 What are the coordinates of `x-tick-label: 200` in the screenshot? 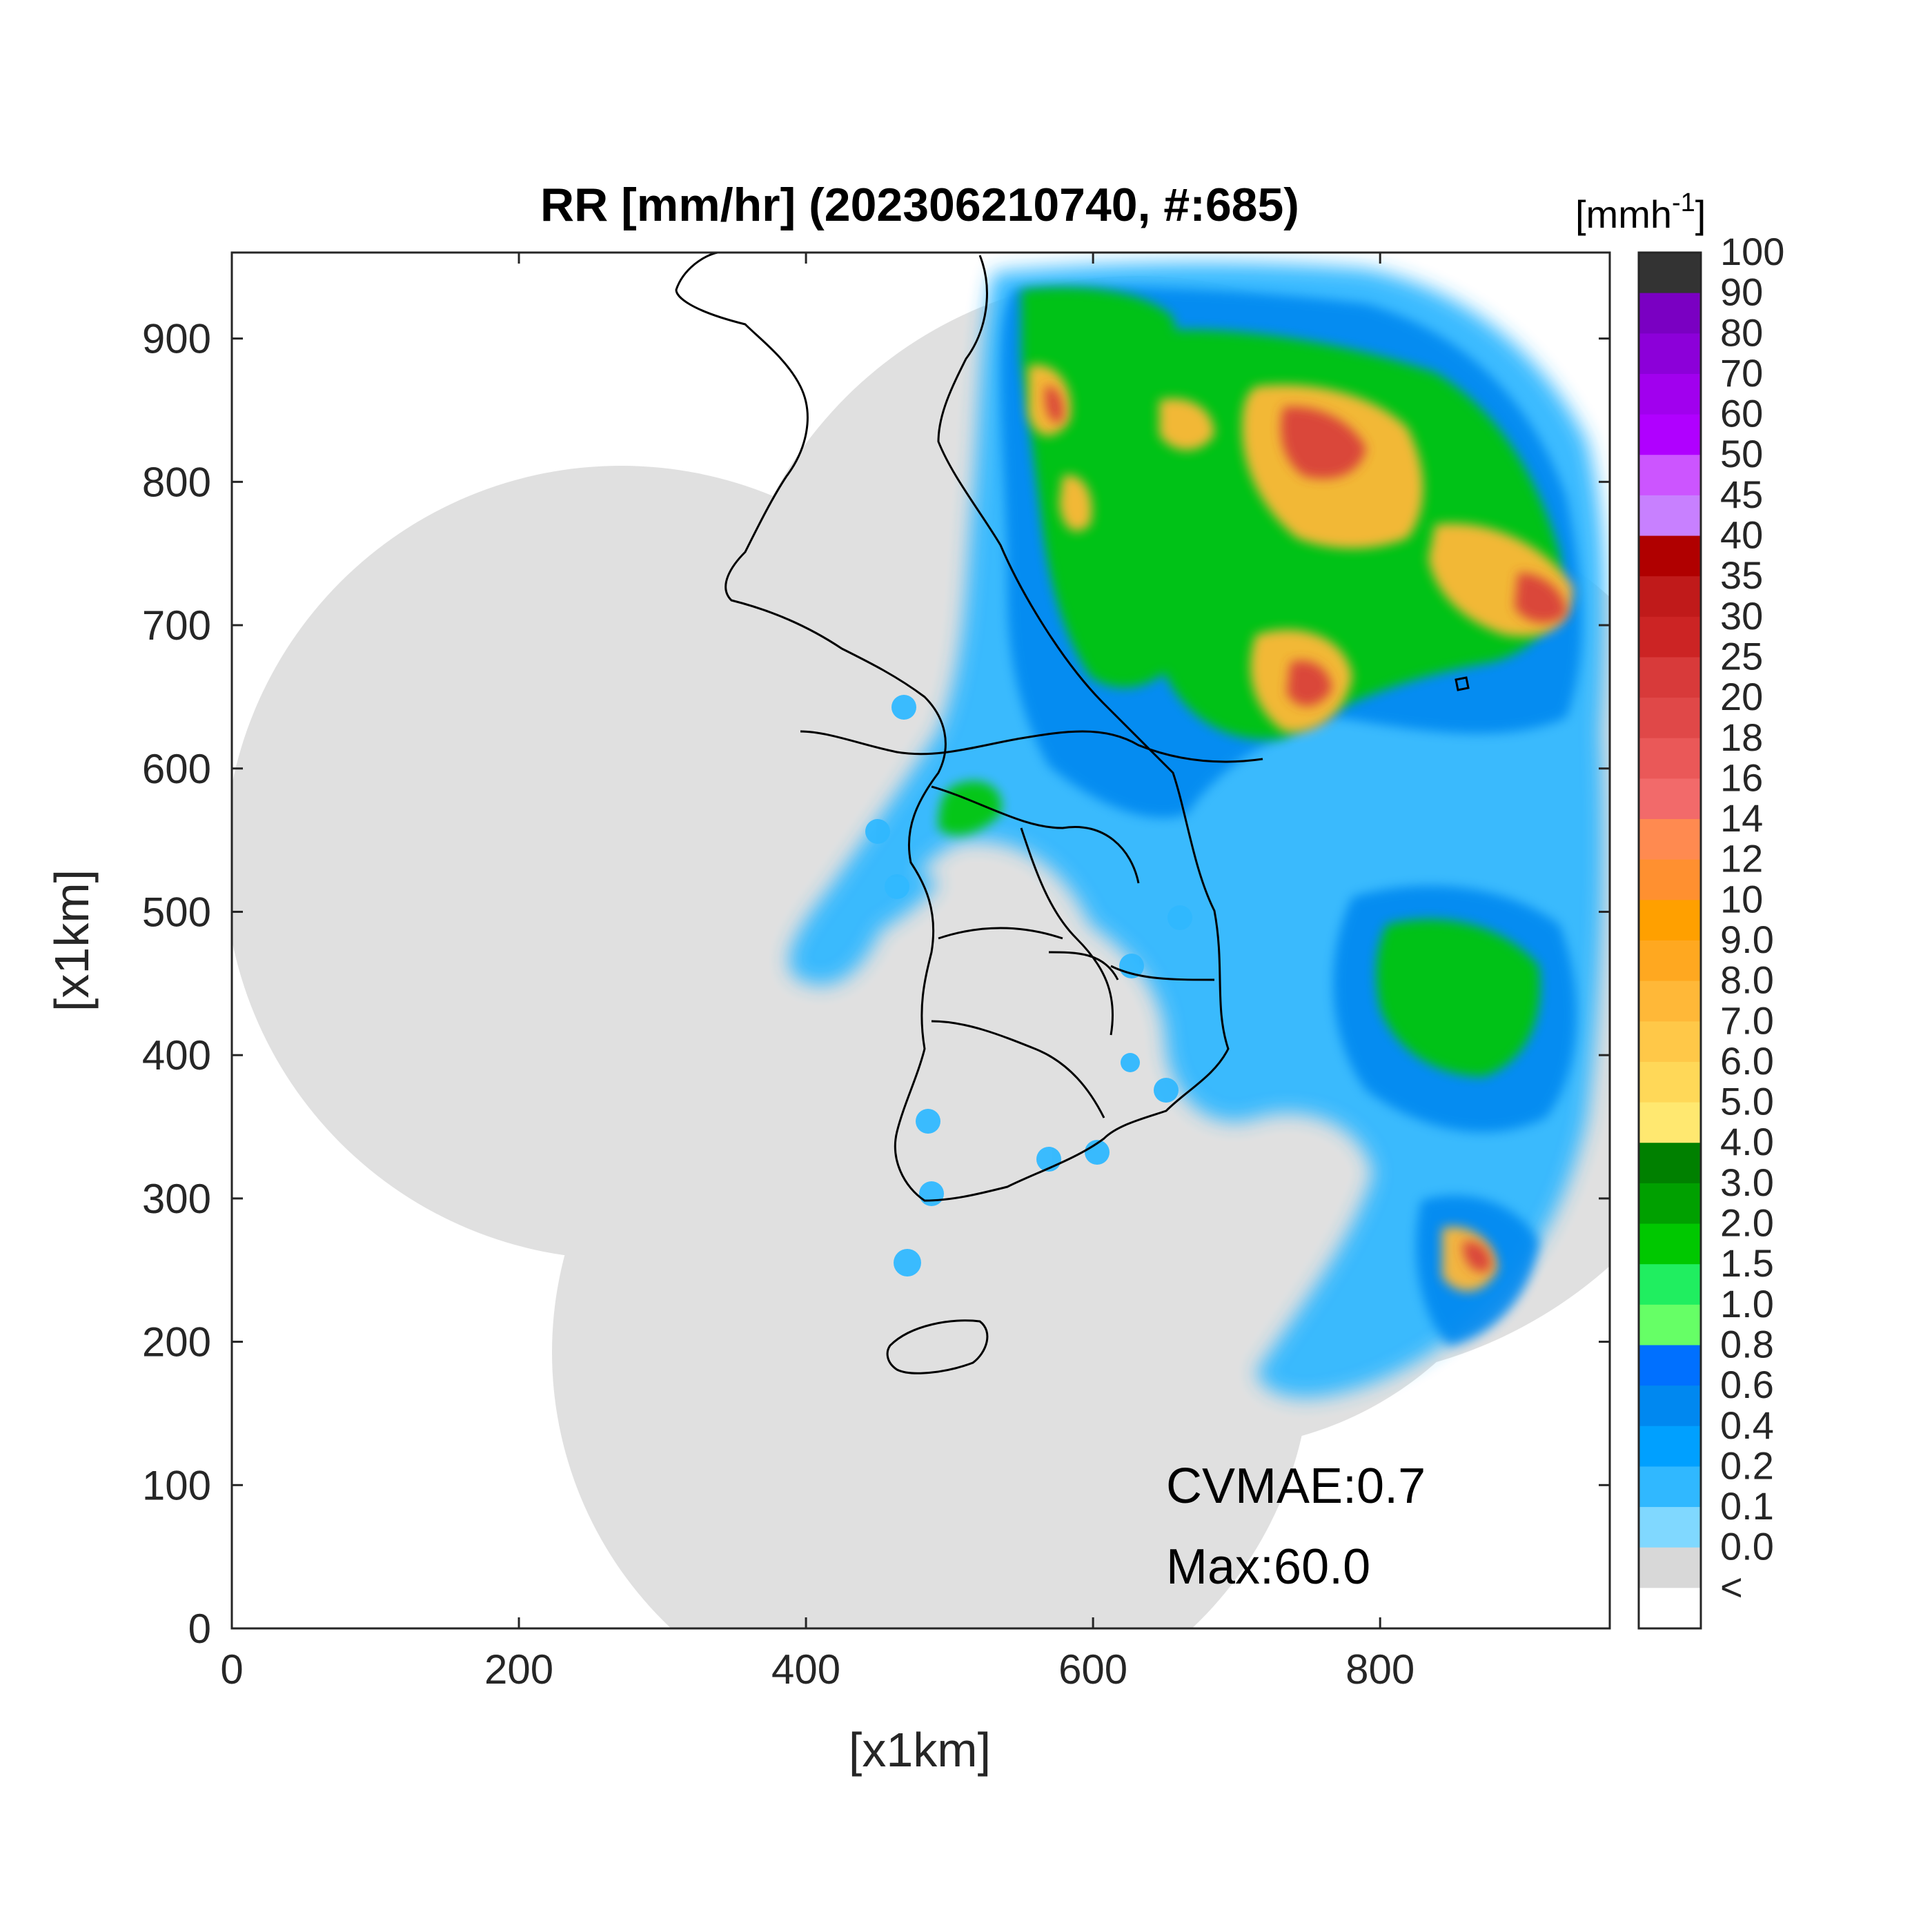 It's located at (518, 1669).